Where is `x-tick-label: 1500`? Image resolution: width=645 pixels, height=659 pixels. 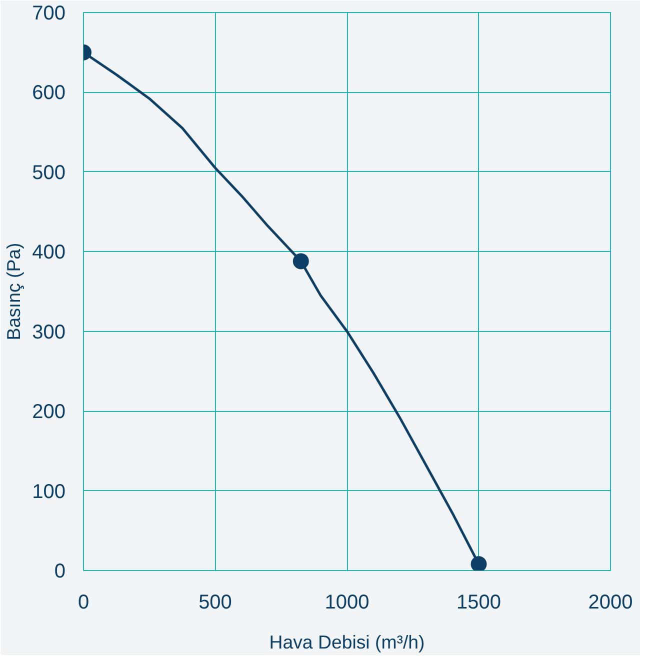
x-tick-label: 1500 is located at coordinates (479, 603).